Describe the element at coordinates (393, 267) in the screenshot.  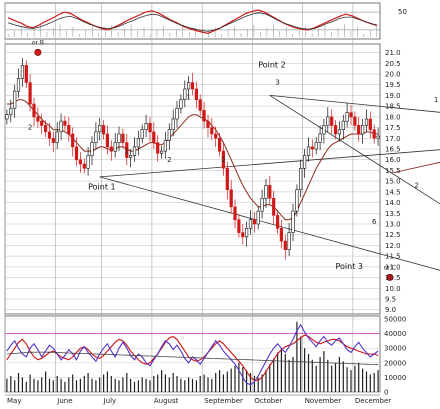
I see `price-tick-label: 11.0` at that location.